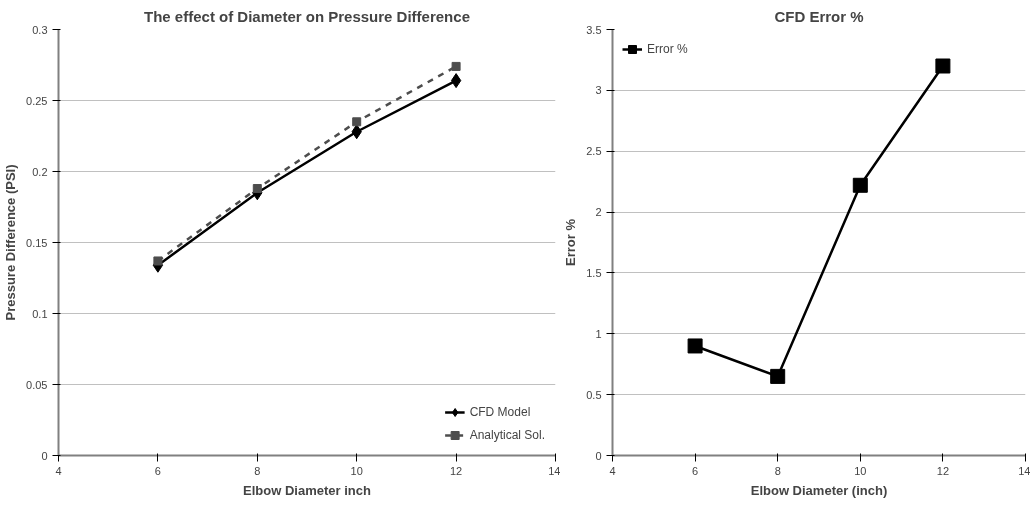 The image size is (1036, 512). Describe the element at coordinates (594, 394) in the screenshot. I see `y-tick-label: 0.5` at that location.